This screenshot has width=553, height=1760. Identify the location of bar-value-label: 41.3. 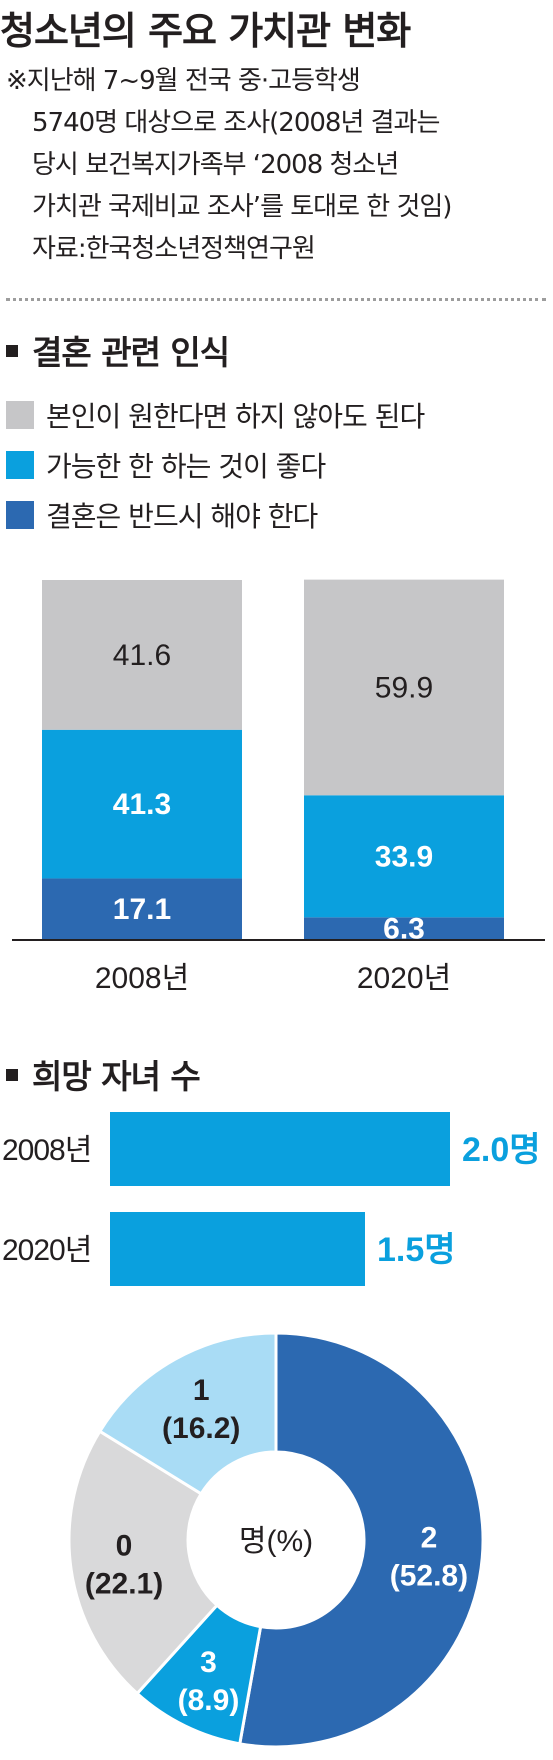
(142, 804).